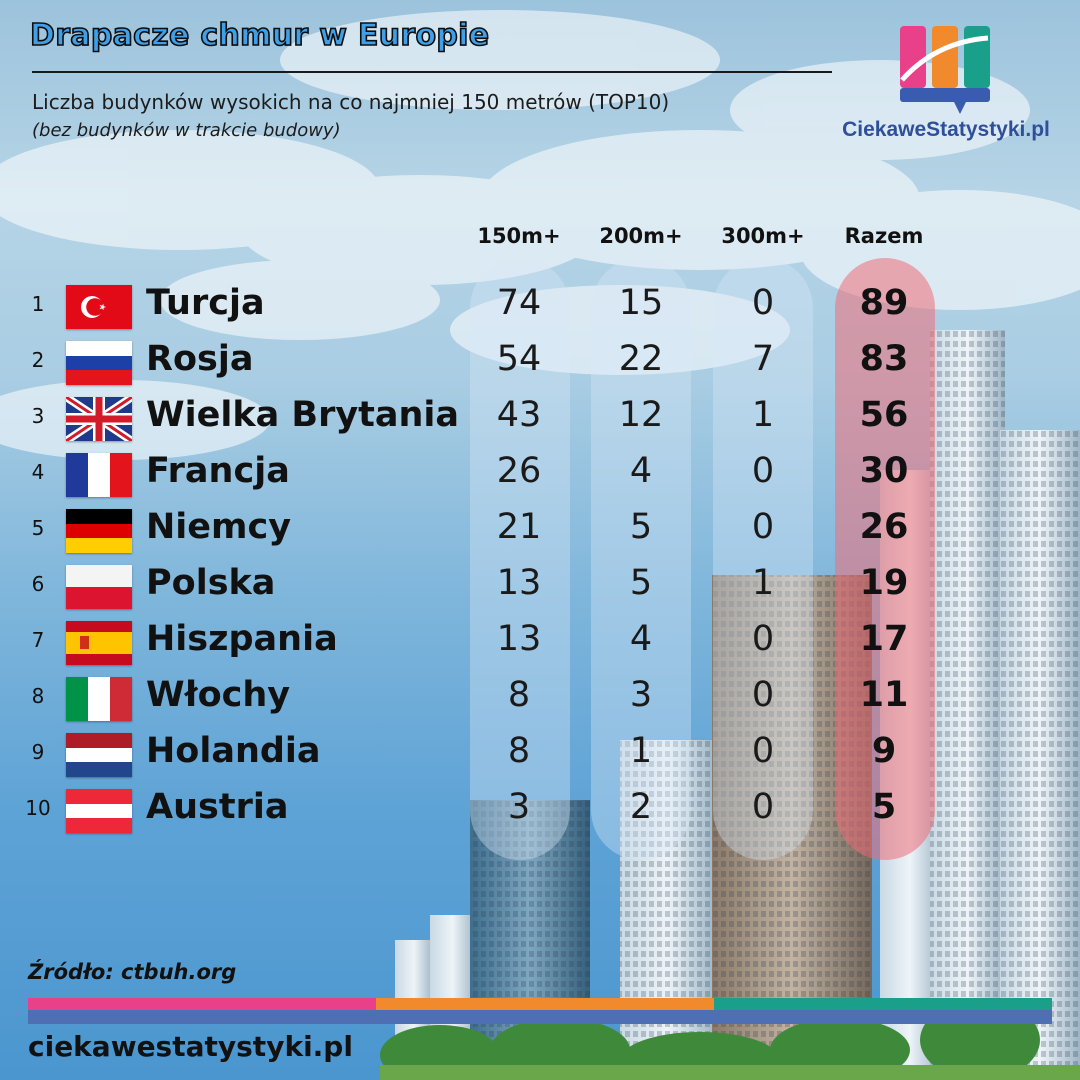  What do you see at coordinates (432, 72) in the screenshot?
I see `title-divider` at bounding box center [432, 72].